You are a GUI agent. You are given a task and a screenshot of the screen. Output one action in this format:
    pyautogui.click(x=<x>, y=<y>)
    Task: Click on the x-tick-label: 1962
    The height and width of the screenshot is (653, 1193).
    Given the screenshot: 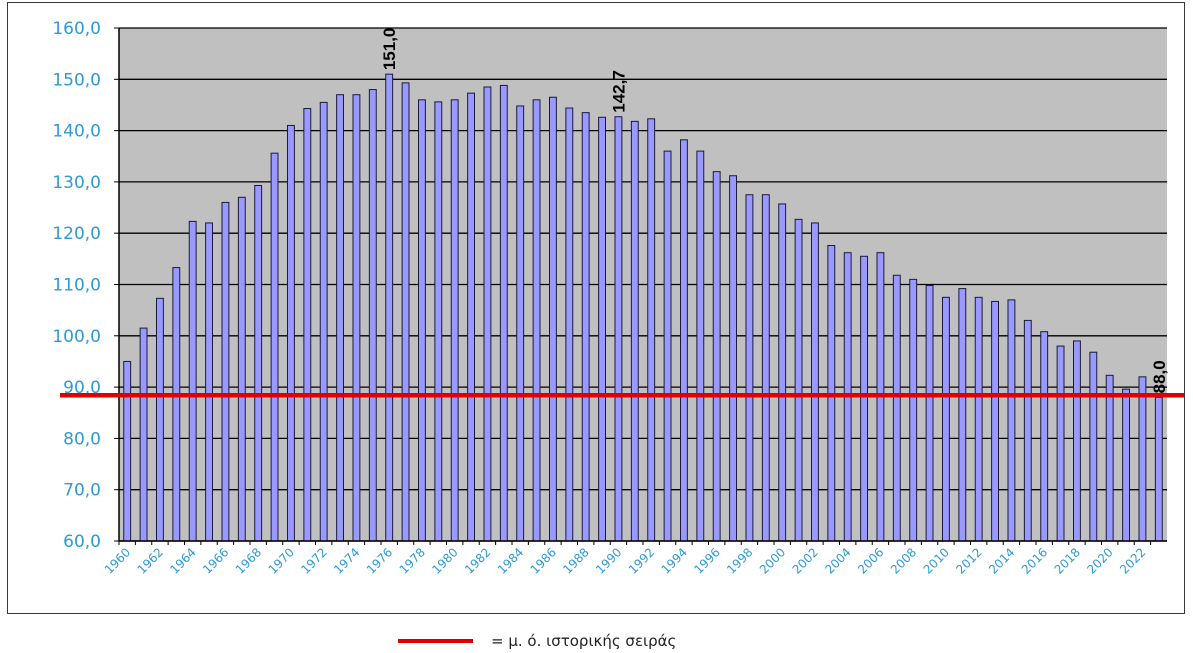 What is the action you would take?
    pyautogui.click(x=150, y=560)
    